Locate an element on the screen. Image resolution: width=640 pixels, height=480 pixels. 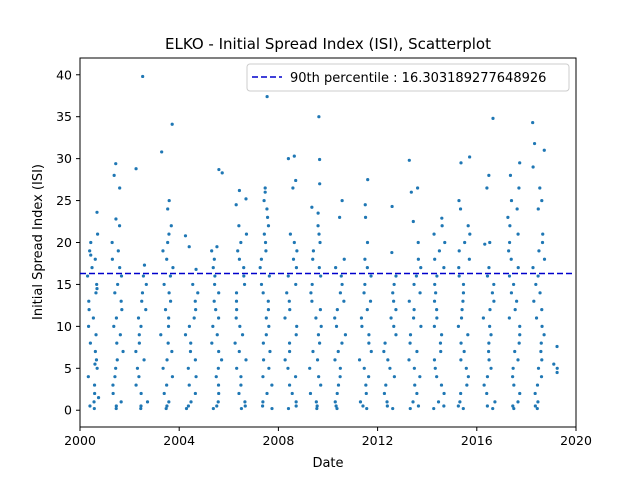
legend-entry-label: 90th percentile : 16.303189277648926 is located at coordinates (418, 78).